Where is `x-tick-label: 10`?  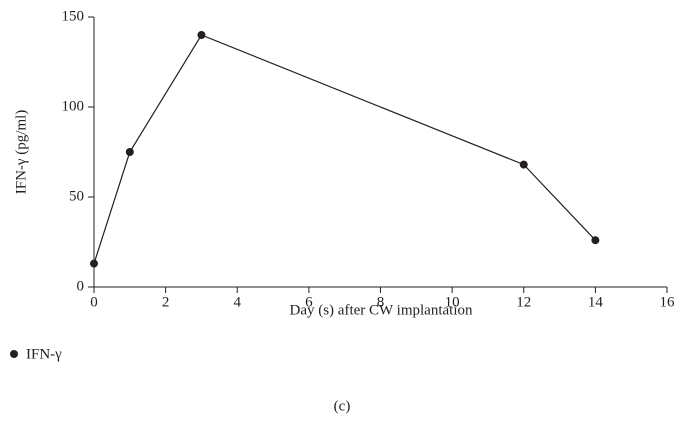
x-tick-label: 10 is located at coordinates (452, 302).